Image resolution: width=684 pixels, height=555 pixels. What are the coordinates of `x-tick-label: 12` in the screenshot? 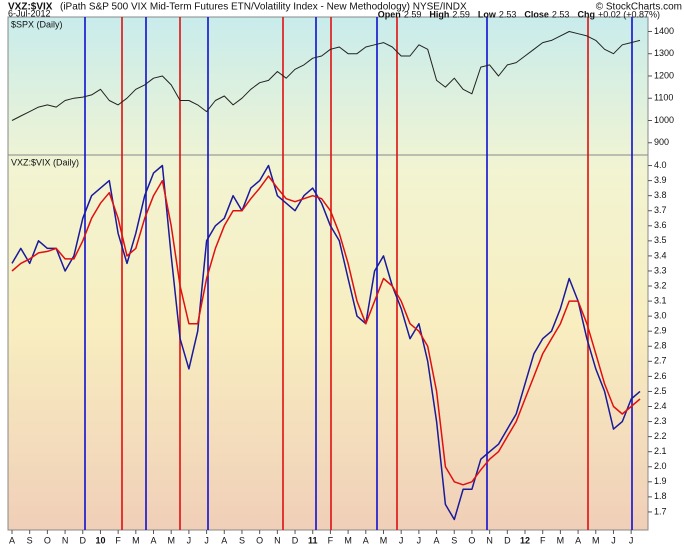 It's located at (525, 540).